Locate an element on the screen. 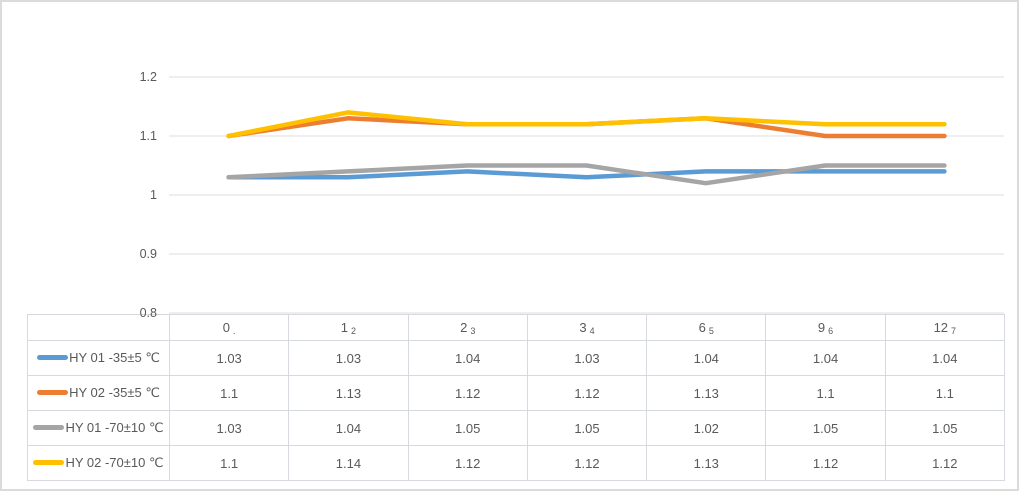  value-cell: 1.02 is located at coordinates (706, 428).